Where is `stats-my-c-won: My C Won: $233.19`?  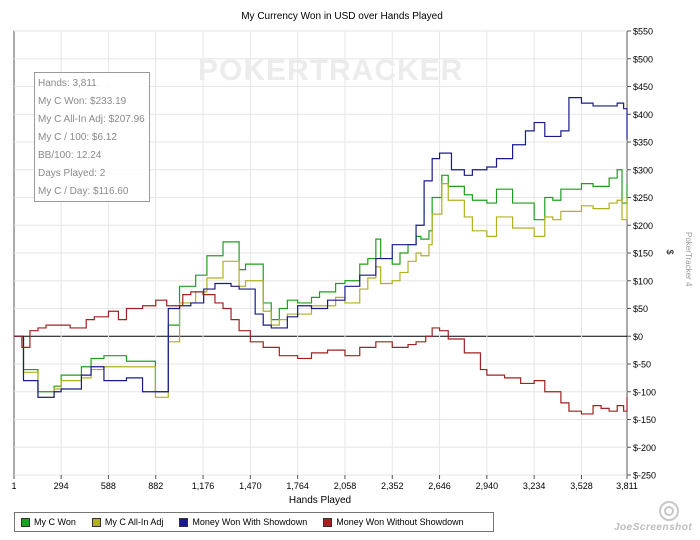 stats-my-c-won: My C Won: $233.19 is located at coordinates (82, 101).